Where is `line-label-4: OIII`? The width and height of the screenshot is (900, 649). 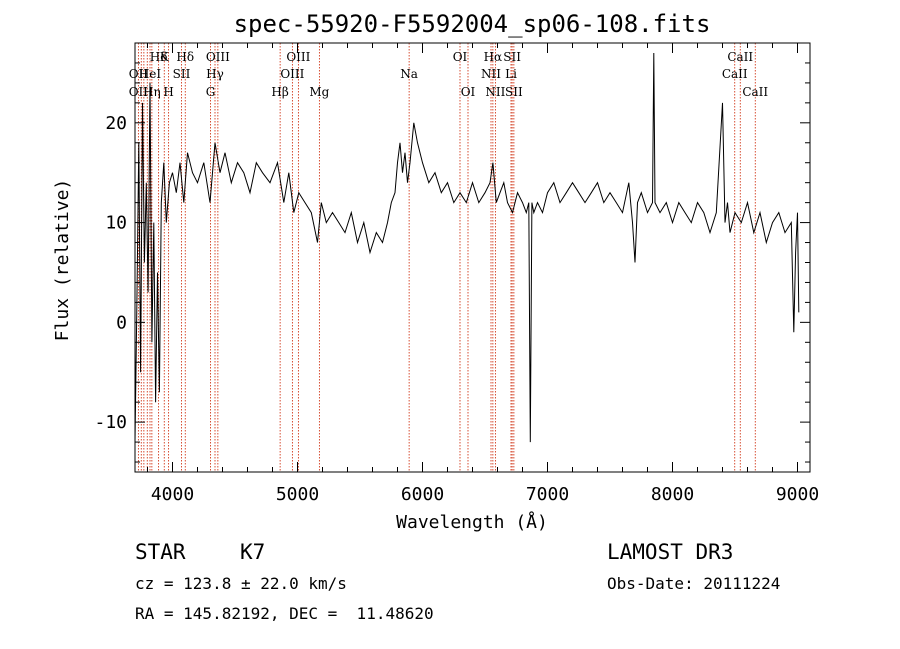
line-label-4: OIII is located at coordinates (298, 57).